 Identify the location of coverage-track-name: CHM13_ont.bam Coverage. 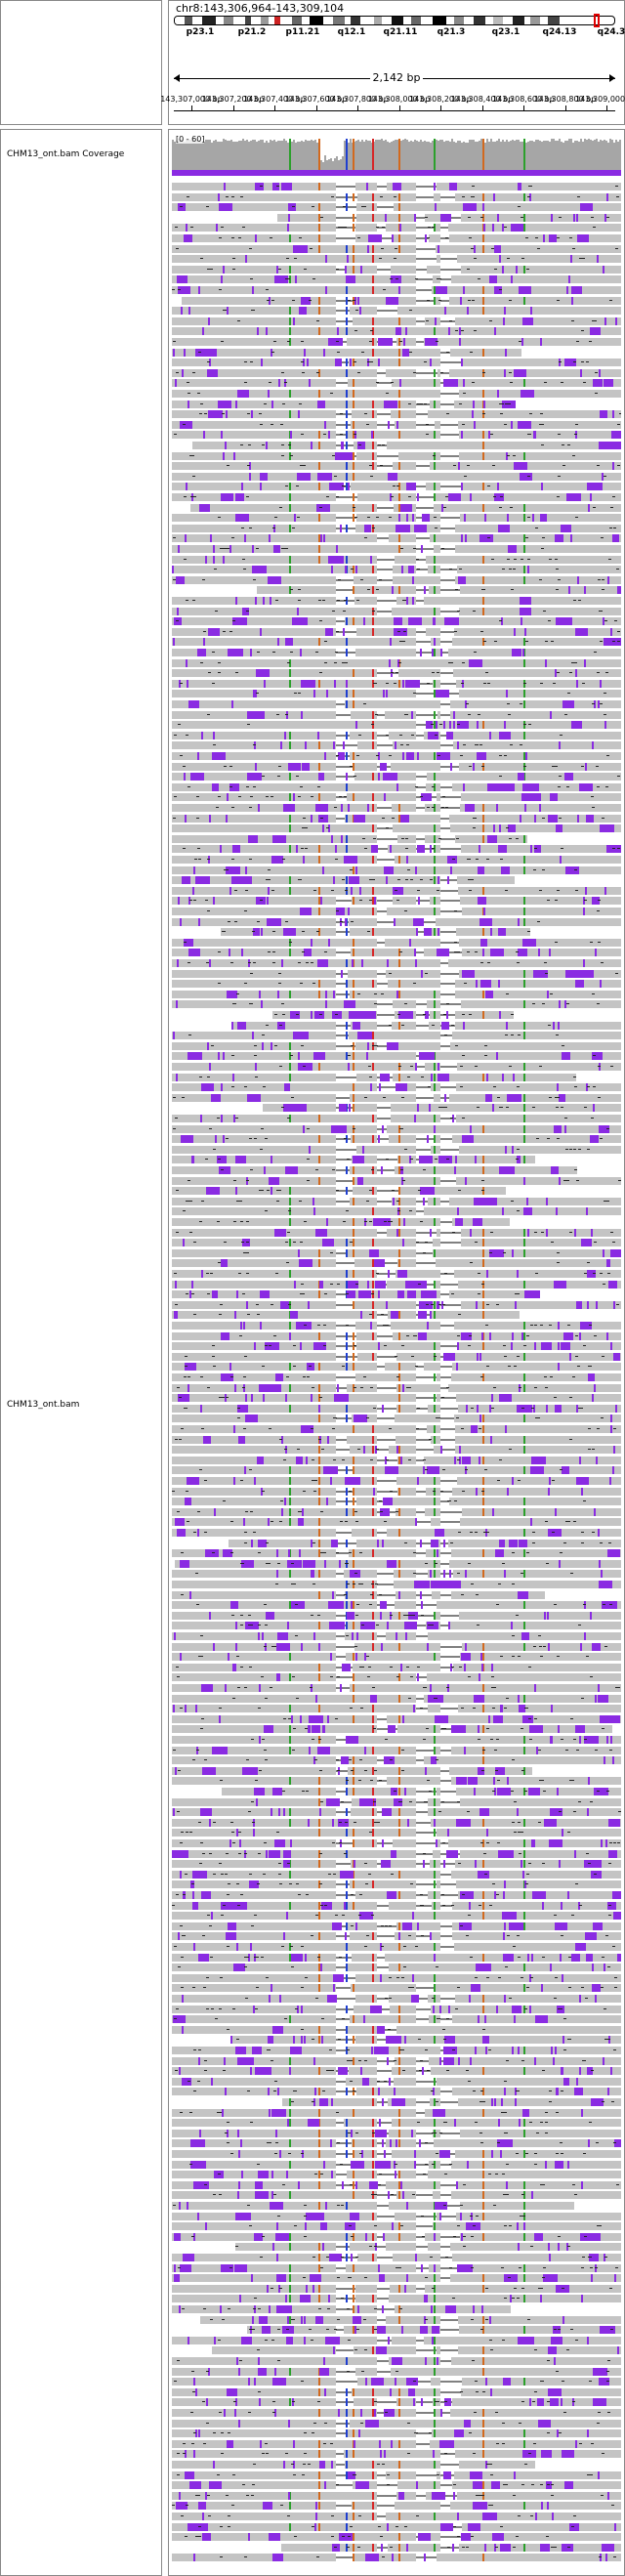
(66, 154).